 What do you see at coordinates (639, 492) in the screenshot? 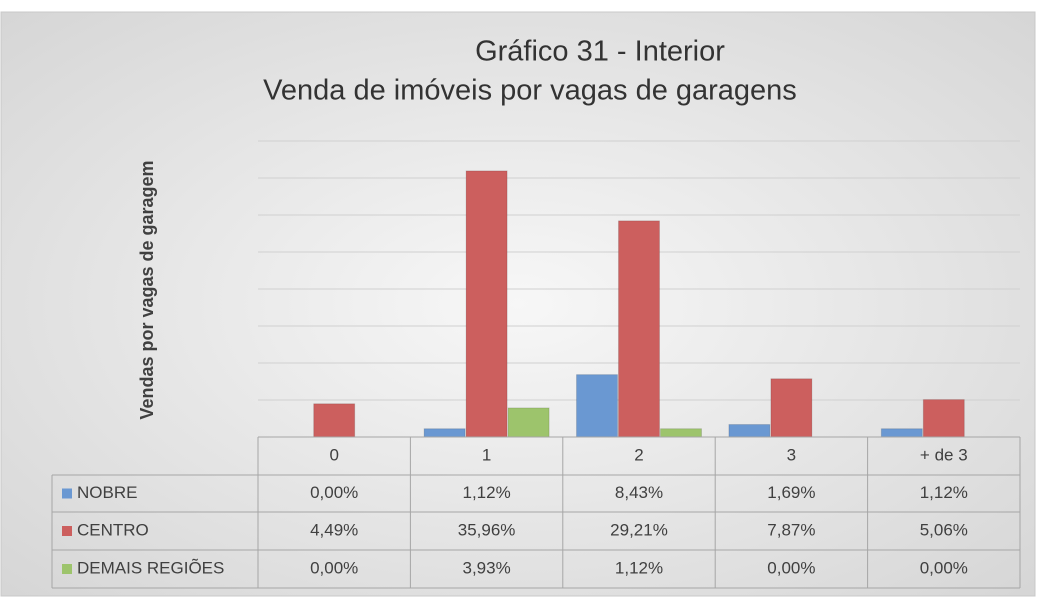
I see `table-value: 8,43%` at bounding box center [639, 492].